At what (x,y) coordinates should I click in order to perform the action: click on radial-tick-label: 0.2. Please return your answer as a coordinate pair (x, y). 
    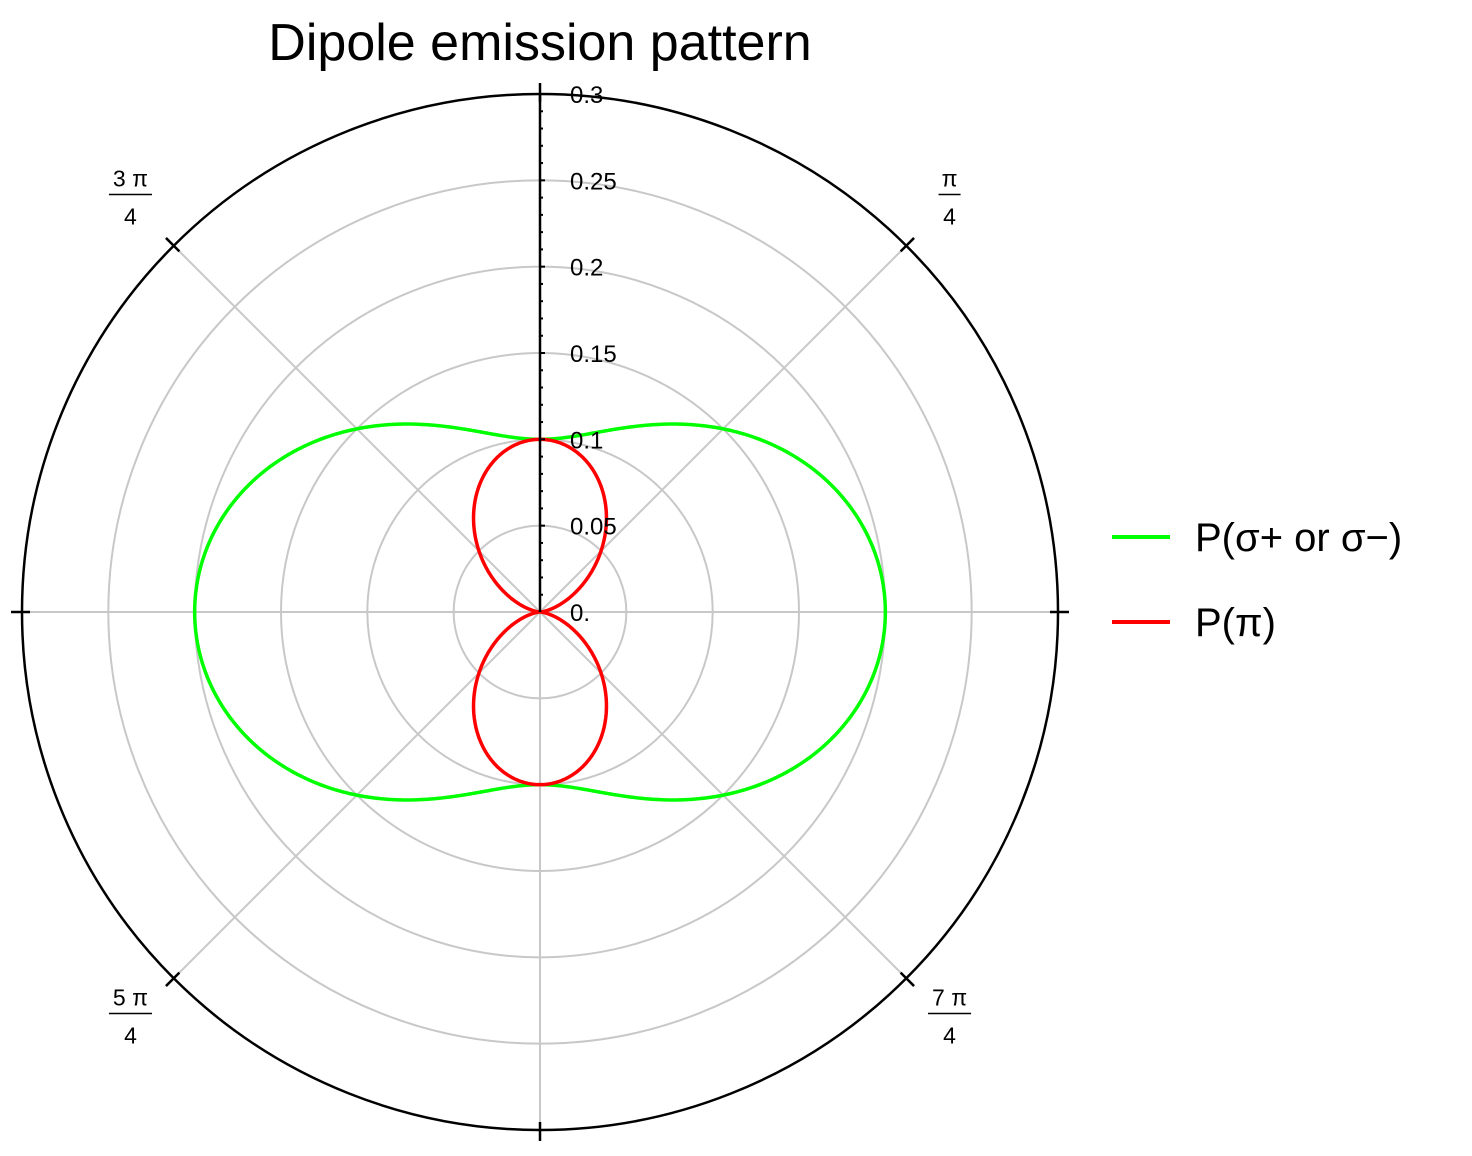
    Looking at the image, I should click on (586, 268).